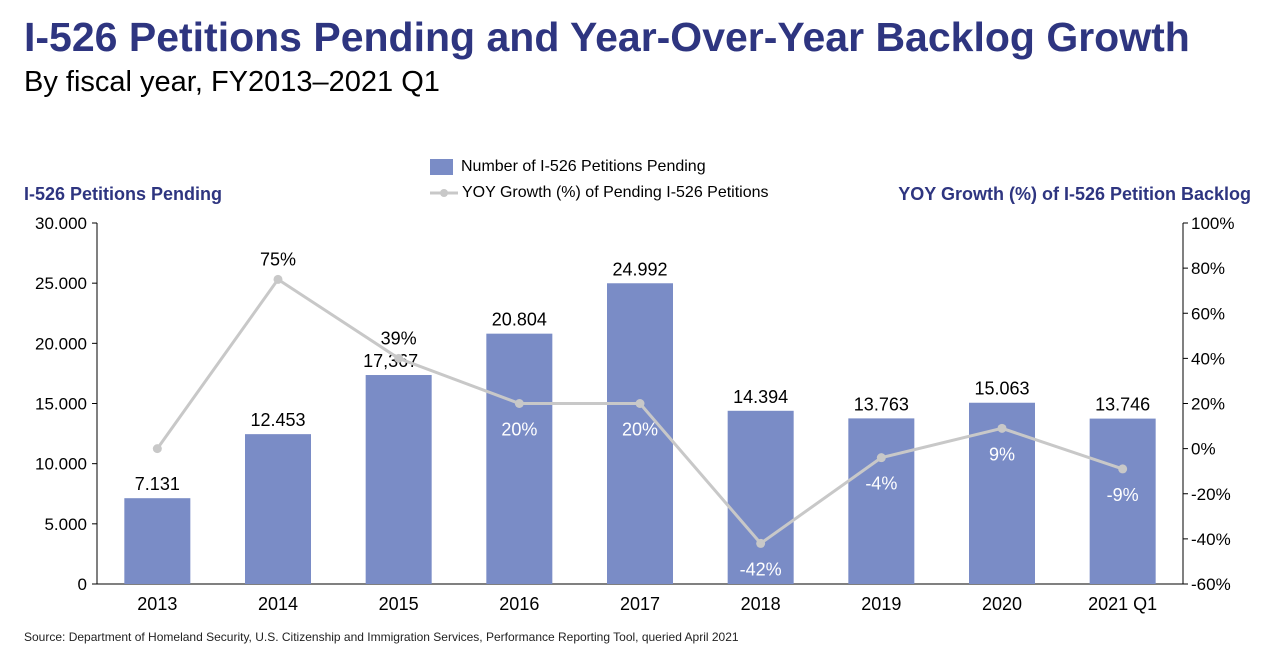 The width and height of the screenshot is (1280, 652). Describe the element at coordinates (519, 604) in the screenshot. I see `x-tick-label: 2016` at that location.